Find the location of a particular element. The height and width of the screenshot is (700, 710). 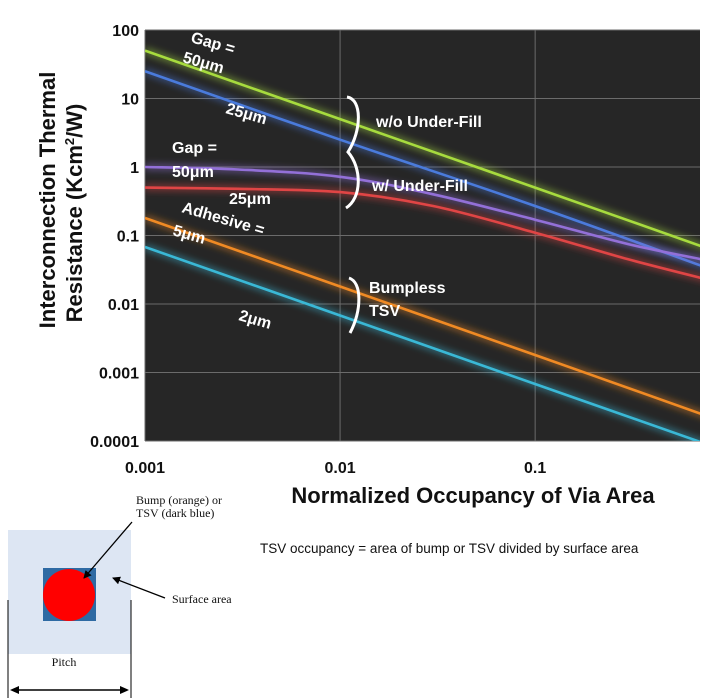

x-axis-title: Normalized Occupancy of Via Area is located at coordinates (473, 495).